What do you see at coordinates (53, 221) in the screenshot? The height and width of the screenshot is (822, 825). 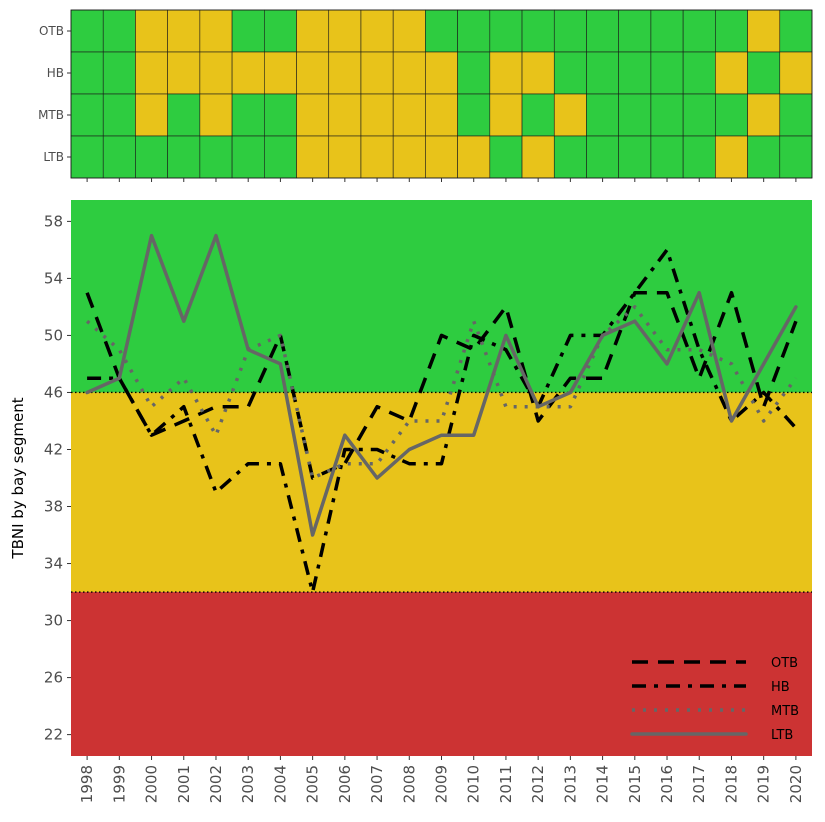 I see `y-tick-label: 58` at bounding box center [53, 221].